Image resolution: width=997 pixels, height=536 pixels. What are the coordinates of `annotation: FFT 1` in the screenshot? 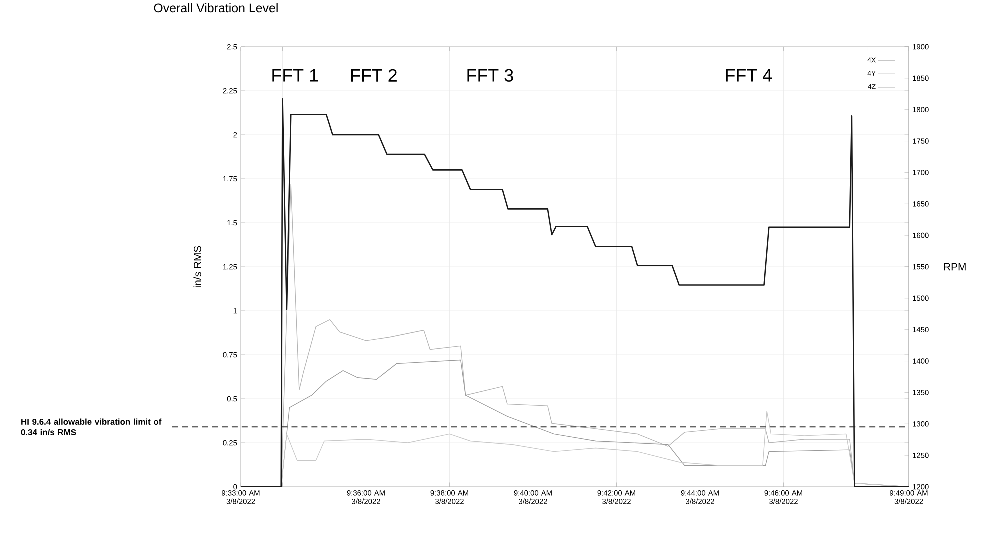 It's located at (295, 75).